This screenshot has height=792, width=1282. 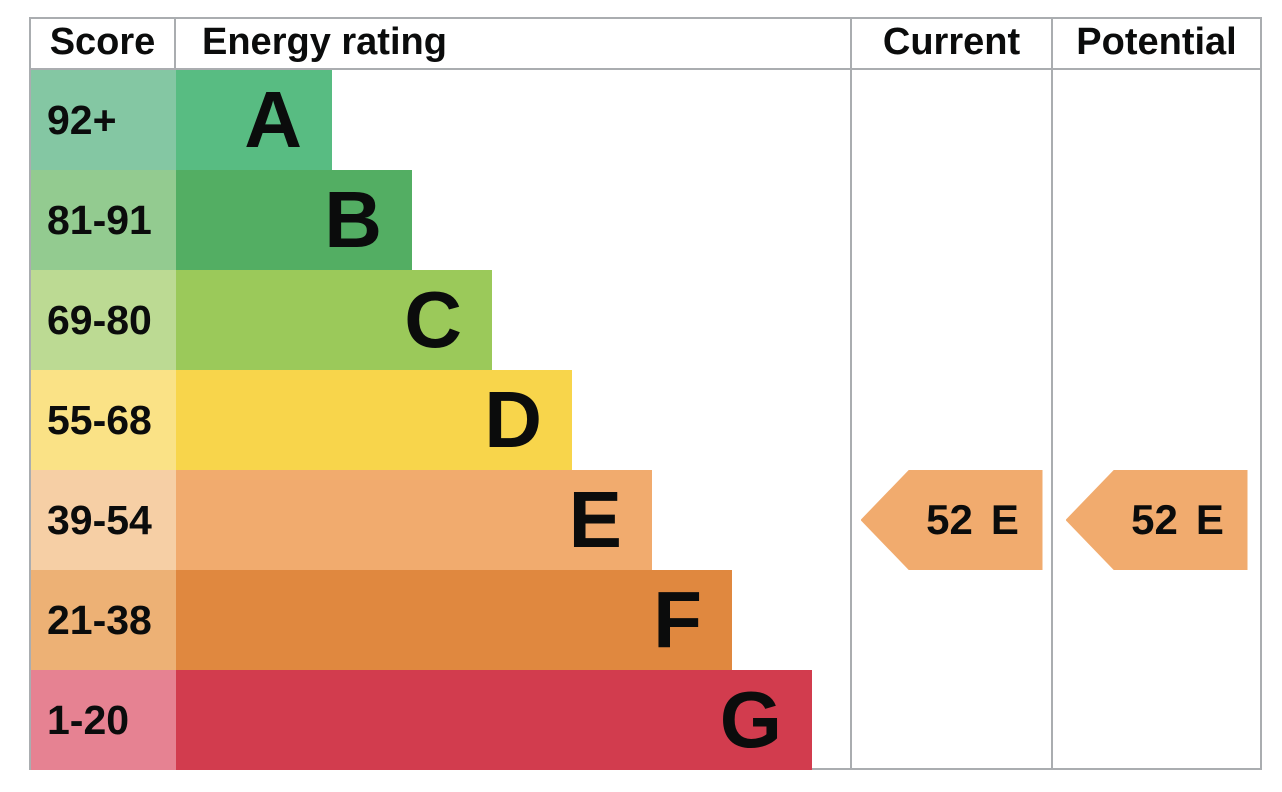 I want to click on band-bar-a: A, so click(x=254, y=120).